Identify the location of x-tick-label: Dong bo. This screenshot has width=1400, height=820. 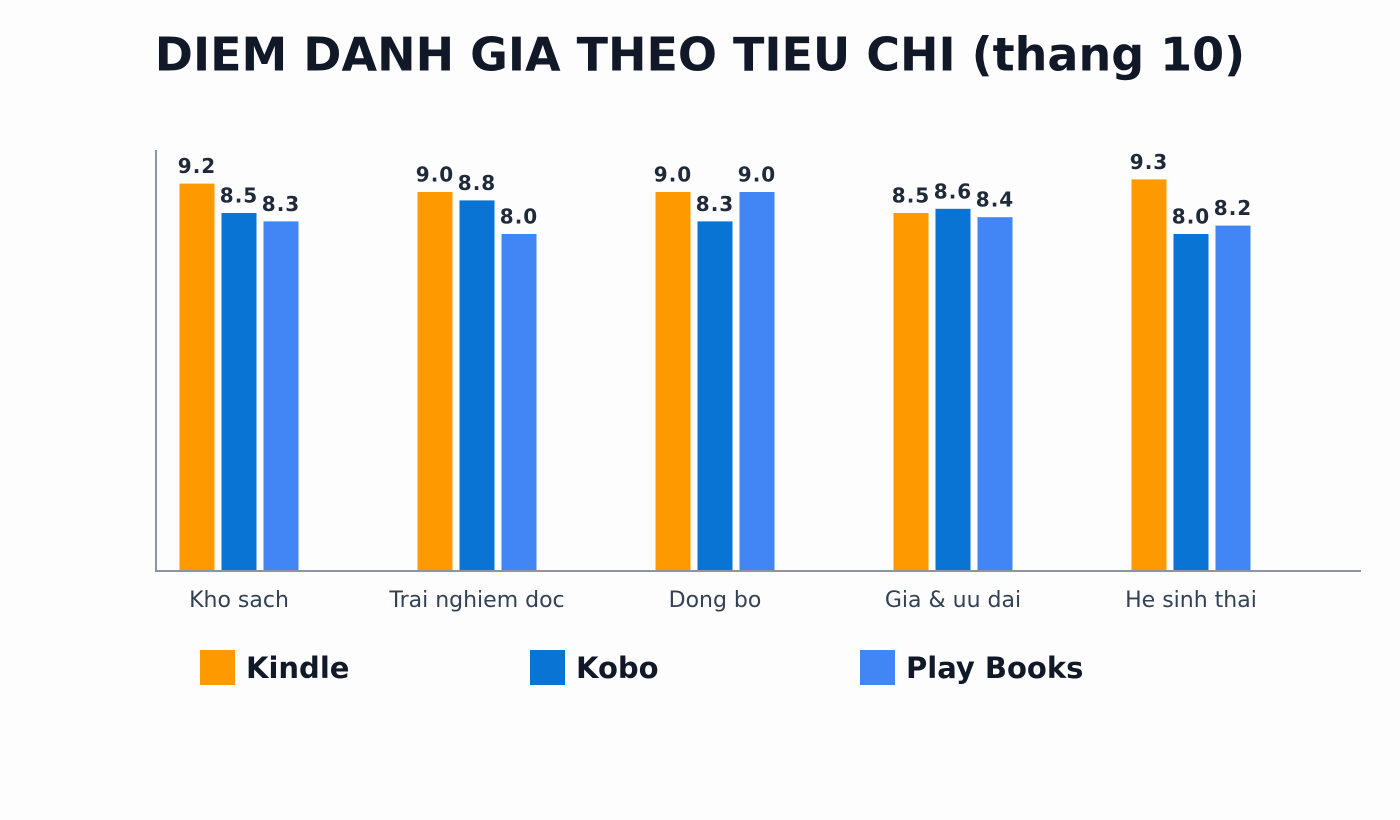
(715, 600).